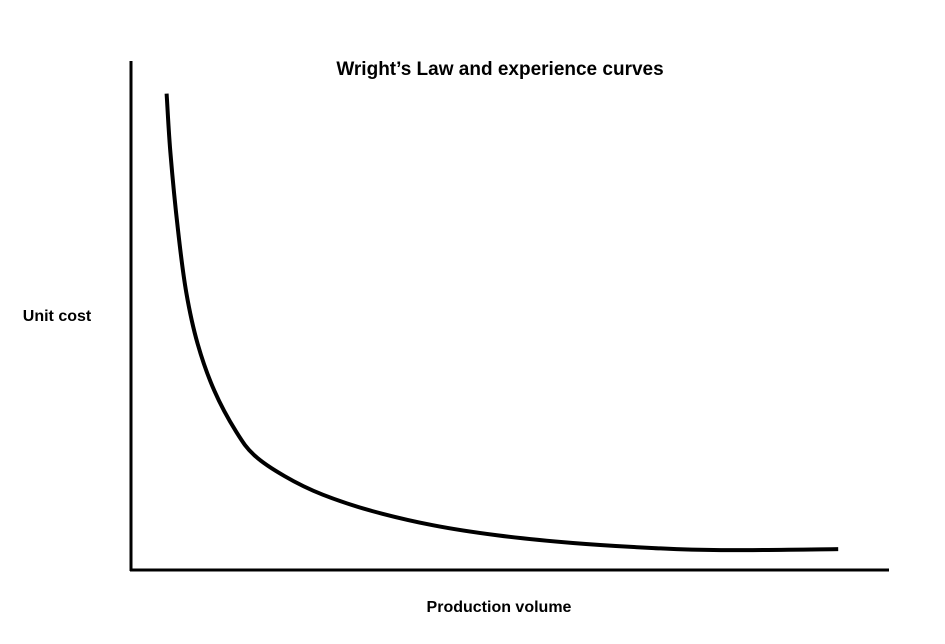 The height and width of the screenshot is (644, 945). What do you see at coordinates (499, 69) in the screenshot?
I see `chart-title: Wright’s Law and experience curves` at bounding box center [499, 69].